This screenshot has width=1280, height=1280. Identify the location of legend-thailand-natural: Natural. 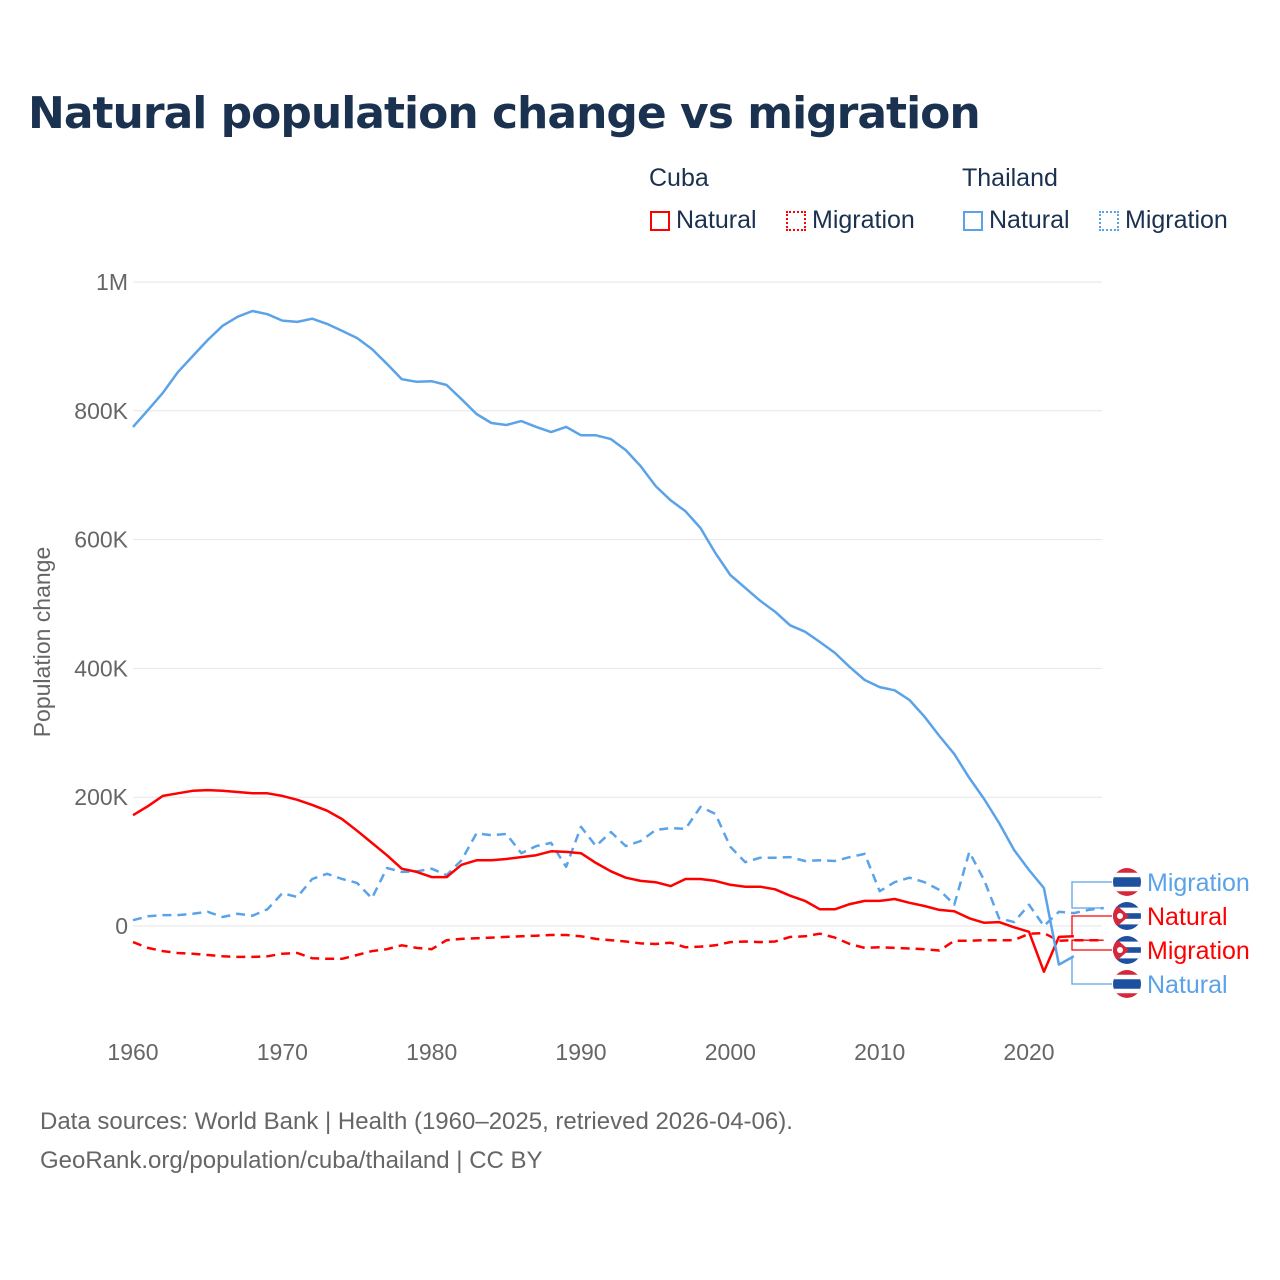
(1016, 220).